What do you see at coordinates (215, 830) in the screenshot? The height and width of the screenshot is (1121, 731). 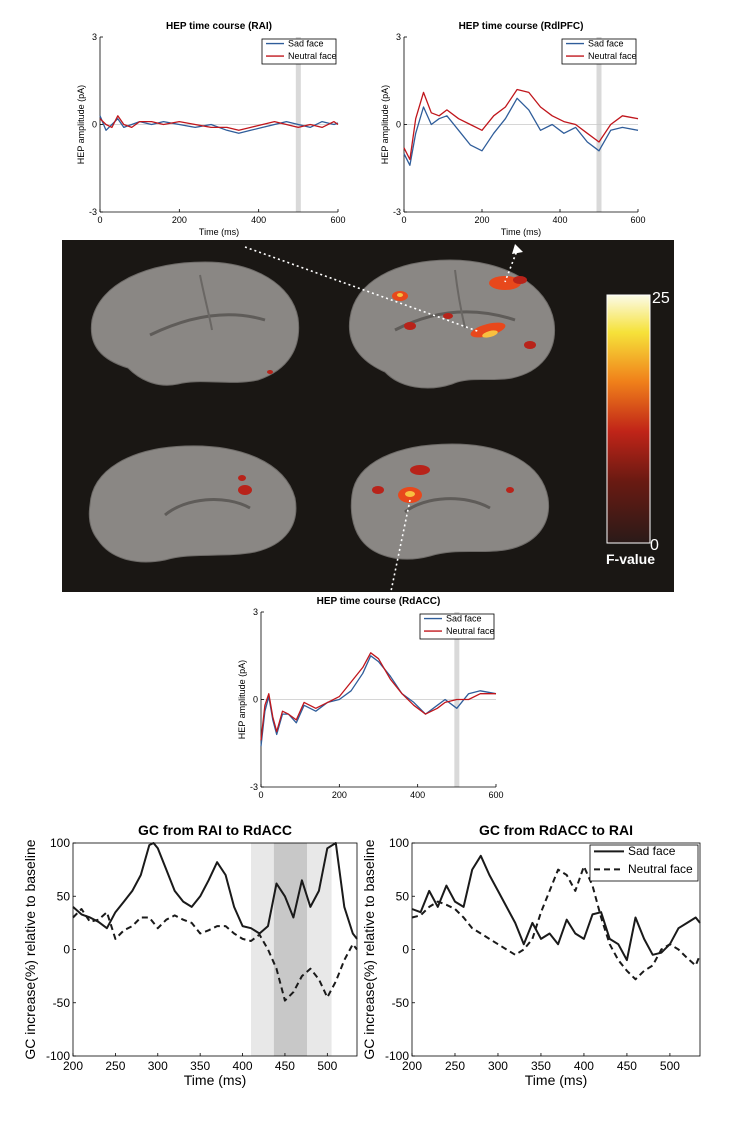 I see `chart-title: GC from RAI to RdACC` at bounding box center [215, 830].